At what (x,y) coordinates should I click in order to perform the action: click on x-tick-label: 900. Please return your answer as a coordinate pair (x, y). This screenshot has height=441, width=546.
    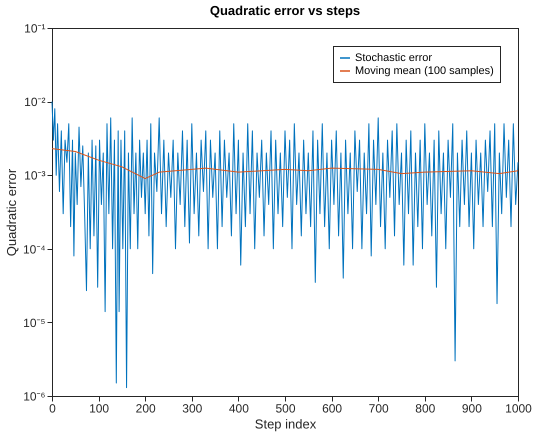
    Looking at the image, I should click on (472, 409).